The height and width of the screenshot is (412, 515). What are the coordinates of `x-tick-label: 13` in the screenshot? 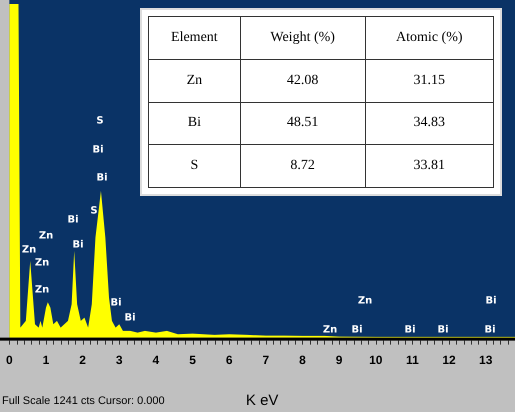 It's located at (486, 360).